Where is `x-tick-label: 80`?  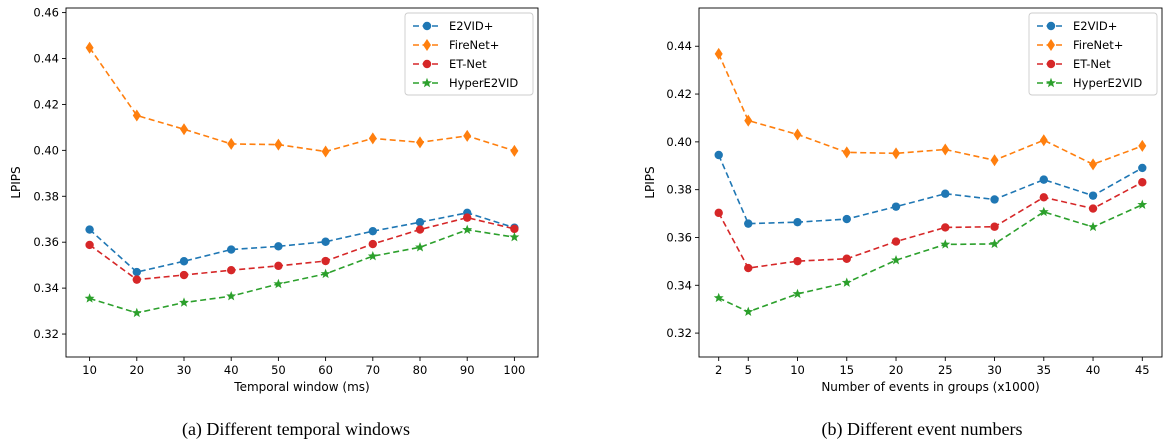 x-tick-label: 80 is located at coordinates (420, 370).